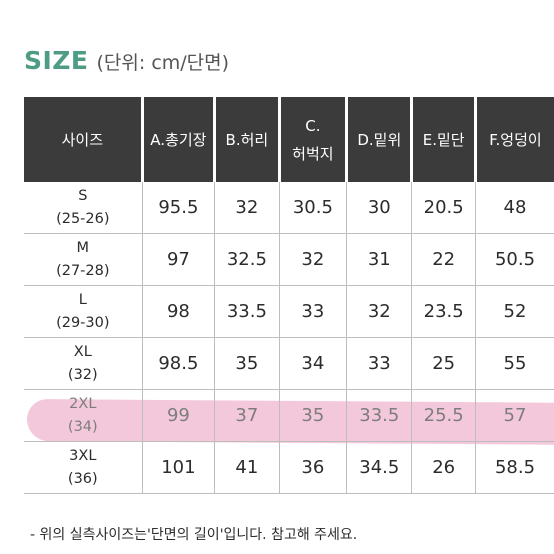 Image resolution: width=554 pixels, height=554 pixels. I want to click on value-cell: 22, so click(443, 259).